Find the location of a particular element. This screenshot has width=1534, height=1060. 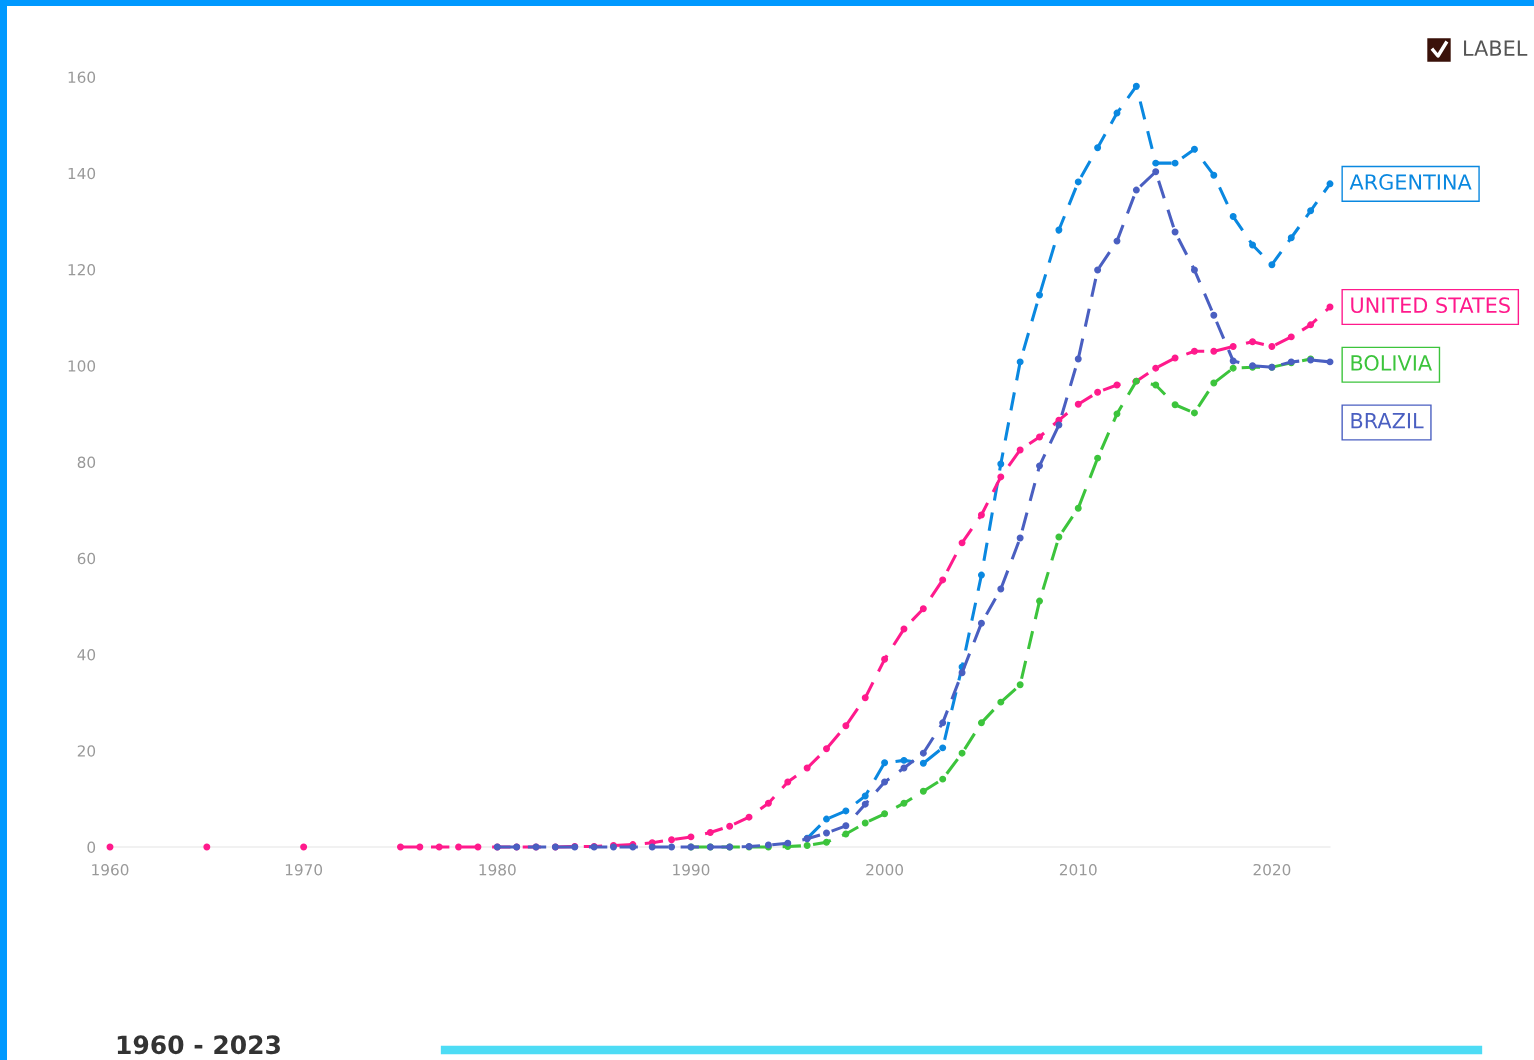

y-tick-label: 0 is located at coordinates (91, 847).